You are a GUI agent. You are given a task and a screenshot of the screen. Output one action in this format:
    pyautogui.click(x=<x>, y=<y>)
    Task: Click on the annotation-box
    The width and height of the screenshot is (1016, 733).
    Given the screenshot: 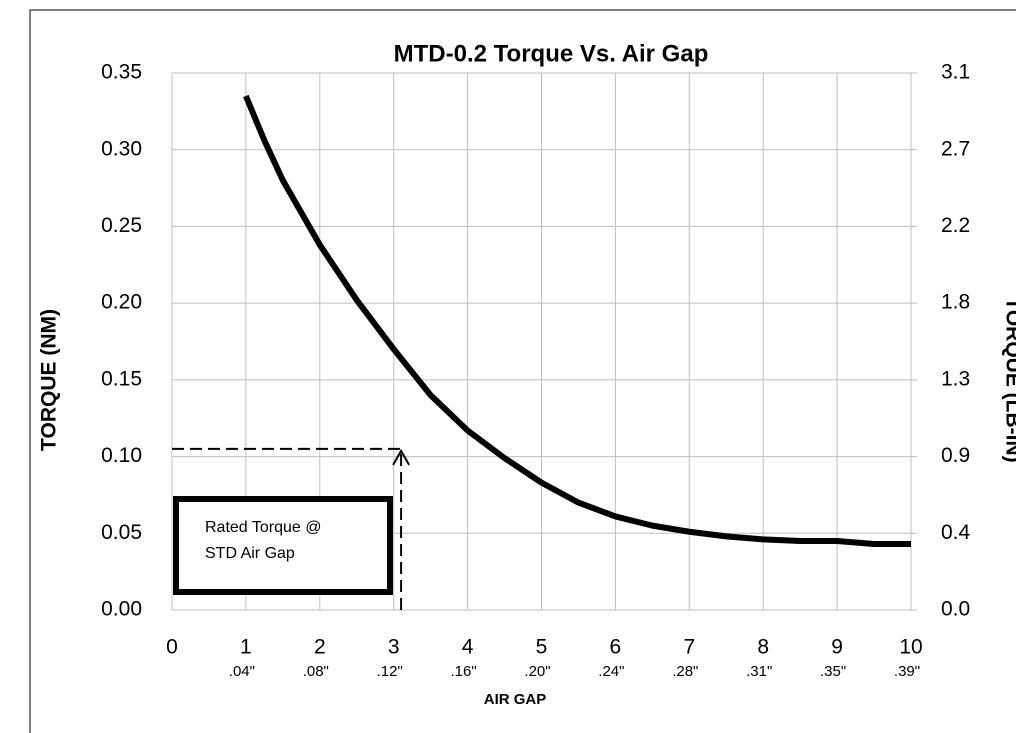 What is the action you would take?
    pyautogui.click(x=283, y=545)
    